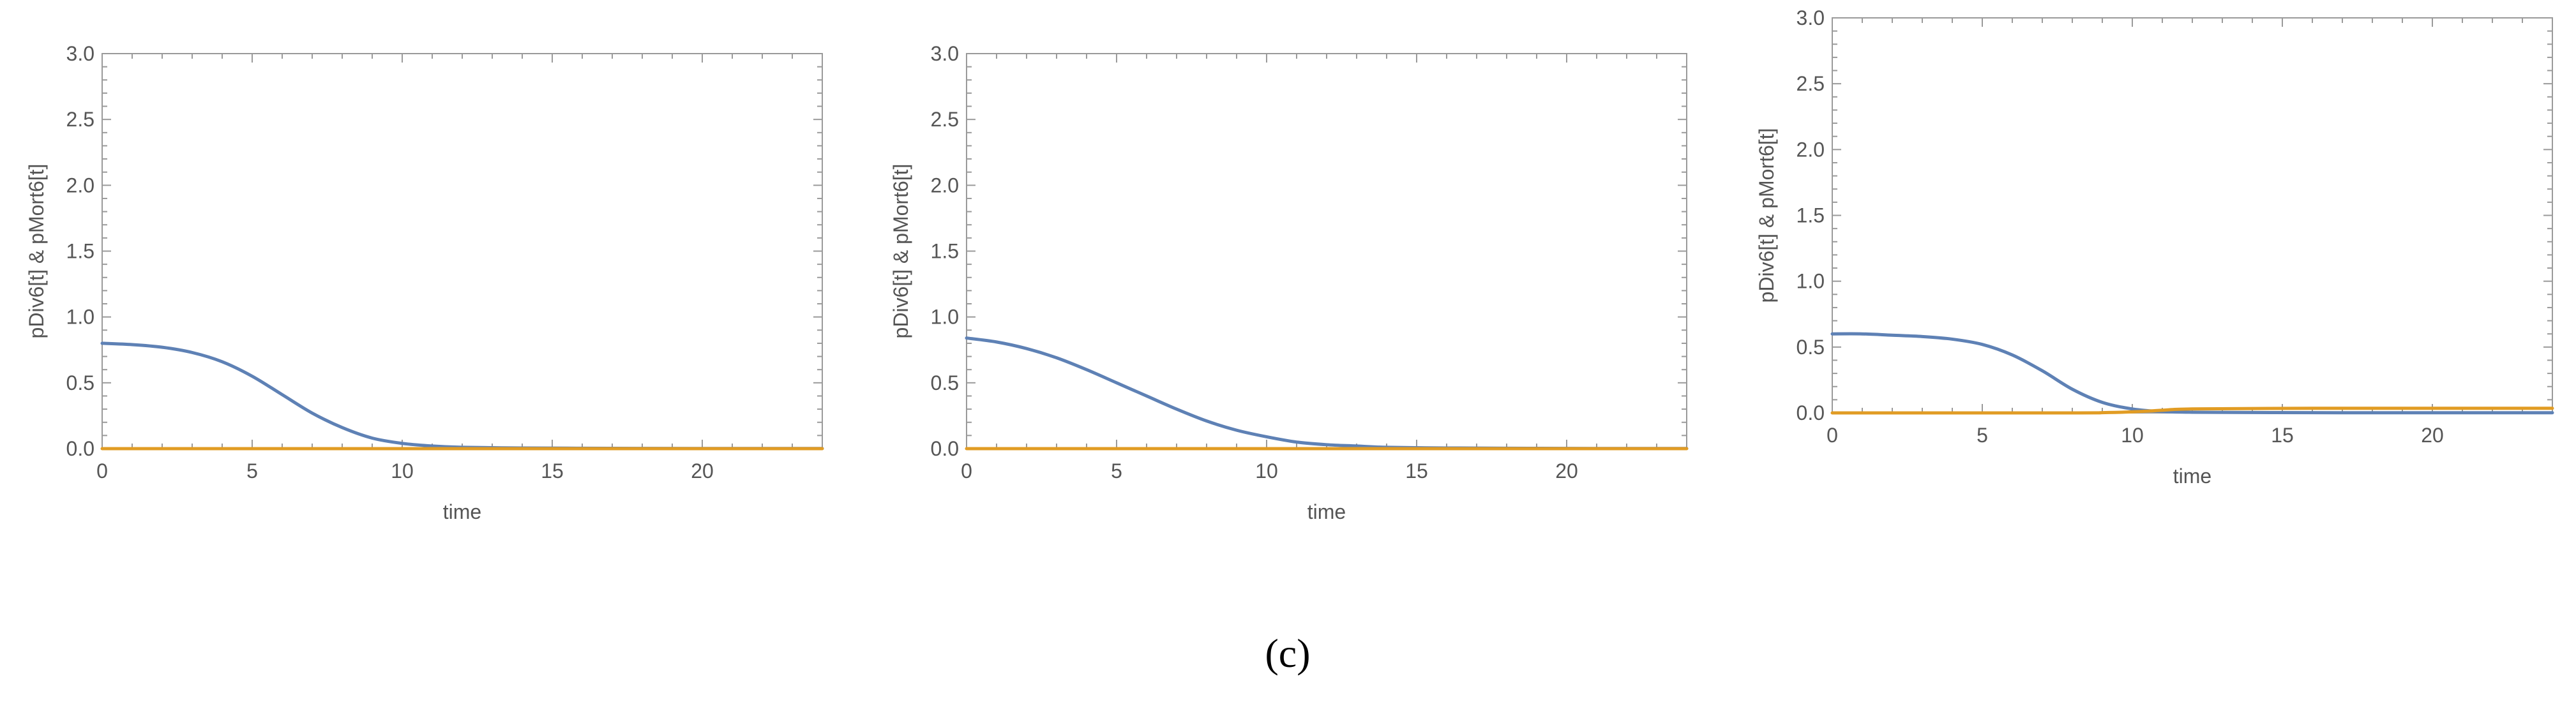 The image size is (2576, 702). I want to click on figure-caption: (c), so click(1287, 653).